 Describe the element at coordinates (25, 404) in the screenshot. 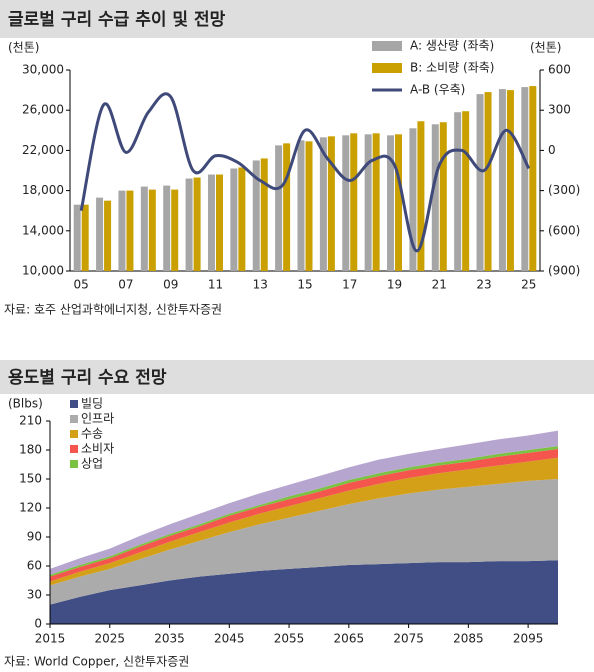

I see `y-unit: (Blbs)` at that location.